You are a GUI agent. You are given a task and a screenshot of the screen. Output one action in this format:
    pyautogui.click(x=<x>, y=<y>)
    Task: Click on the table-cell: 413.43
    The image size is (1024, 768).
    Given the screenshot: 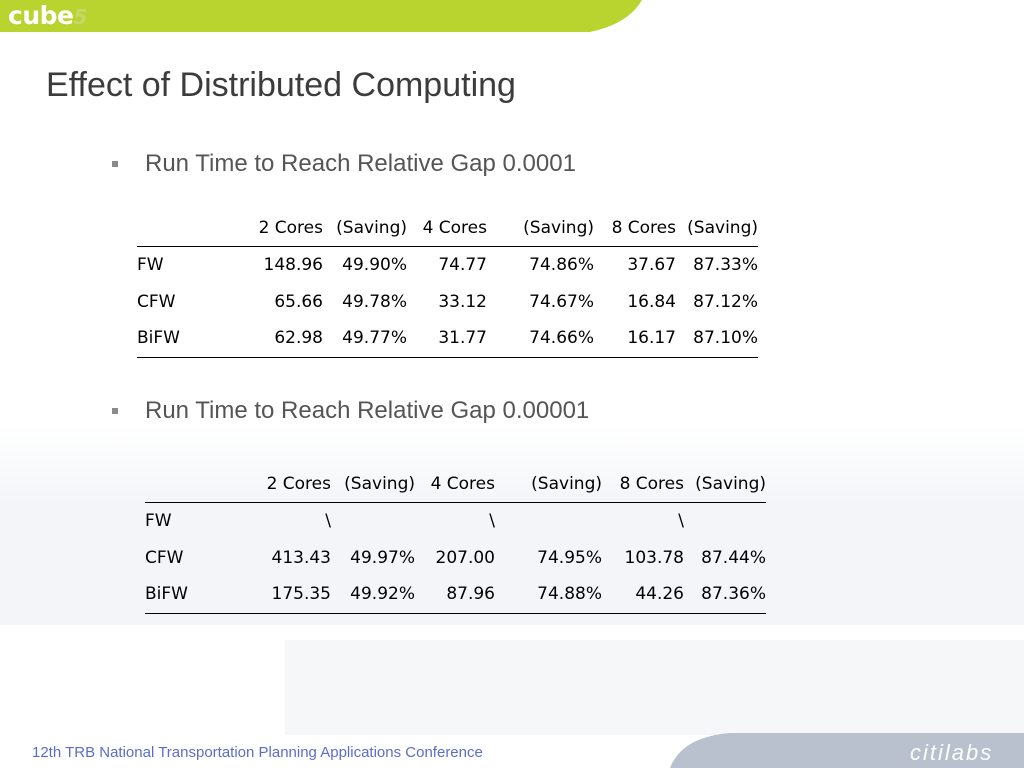 What is the action you would take?
    pyautogui.click(x=301, y=557)
    